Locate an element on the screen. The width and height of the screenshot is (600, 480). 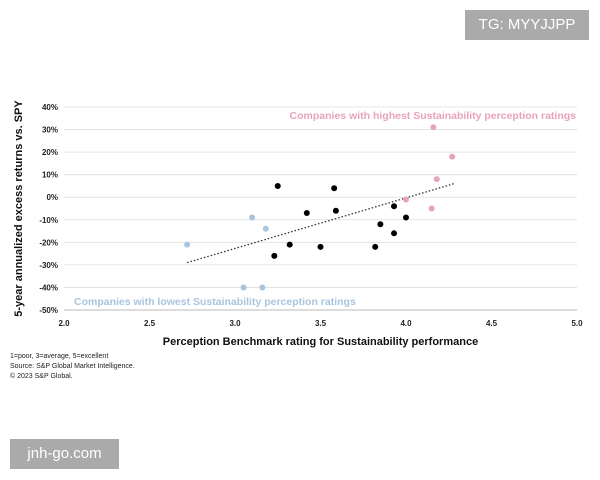
trendline-group is located at coordinates (320, 223).